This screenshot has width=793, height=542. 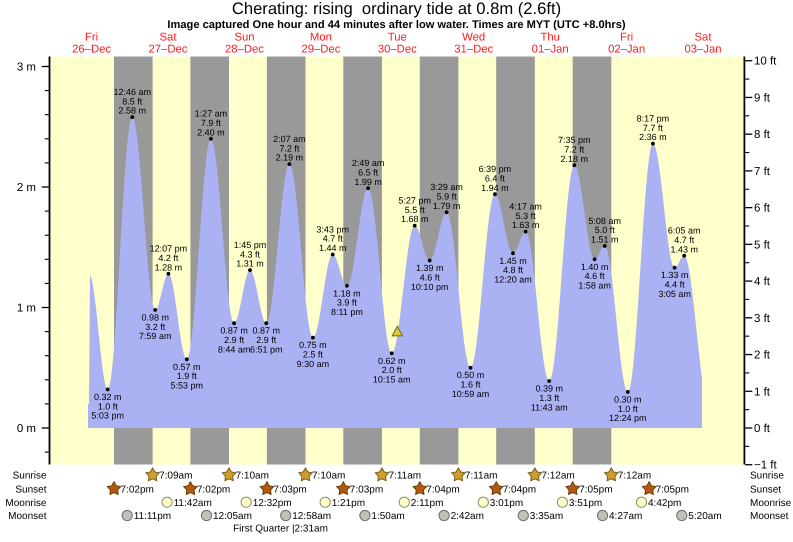 What do you see at coordinates (626, 50) in the screenshot?
I see `svg-text: 02–Jan` at bounding box center [626, 50].